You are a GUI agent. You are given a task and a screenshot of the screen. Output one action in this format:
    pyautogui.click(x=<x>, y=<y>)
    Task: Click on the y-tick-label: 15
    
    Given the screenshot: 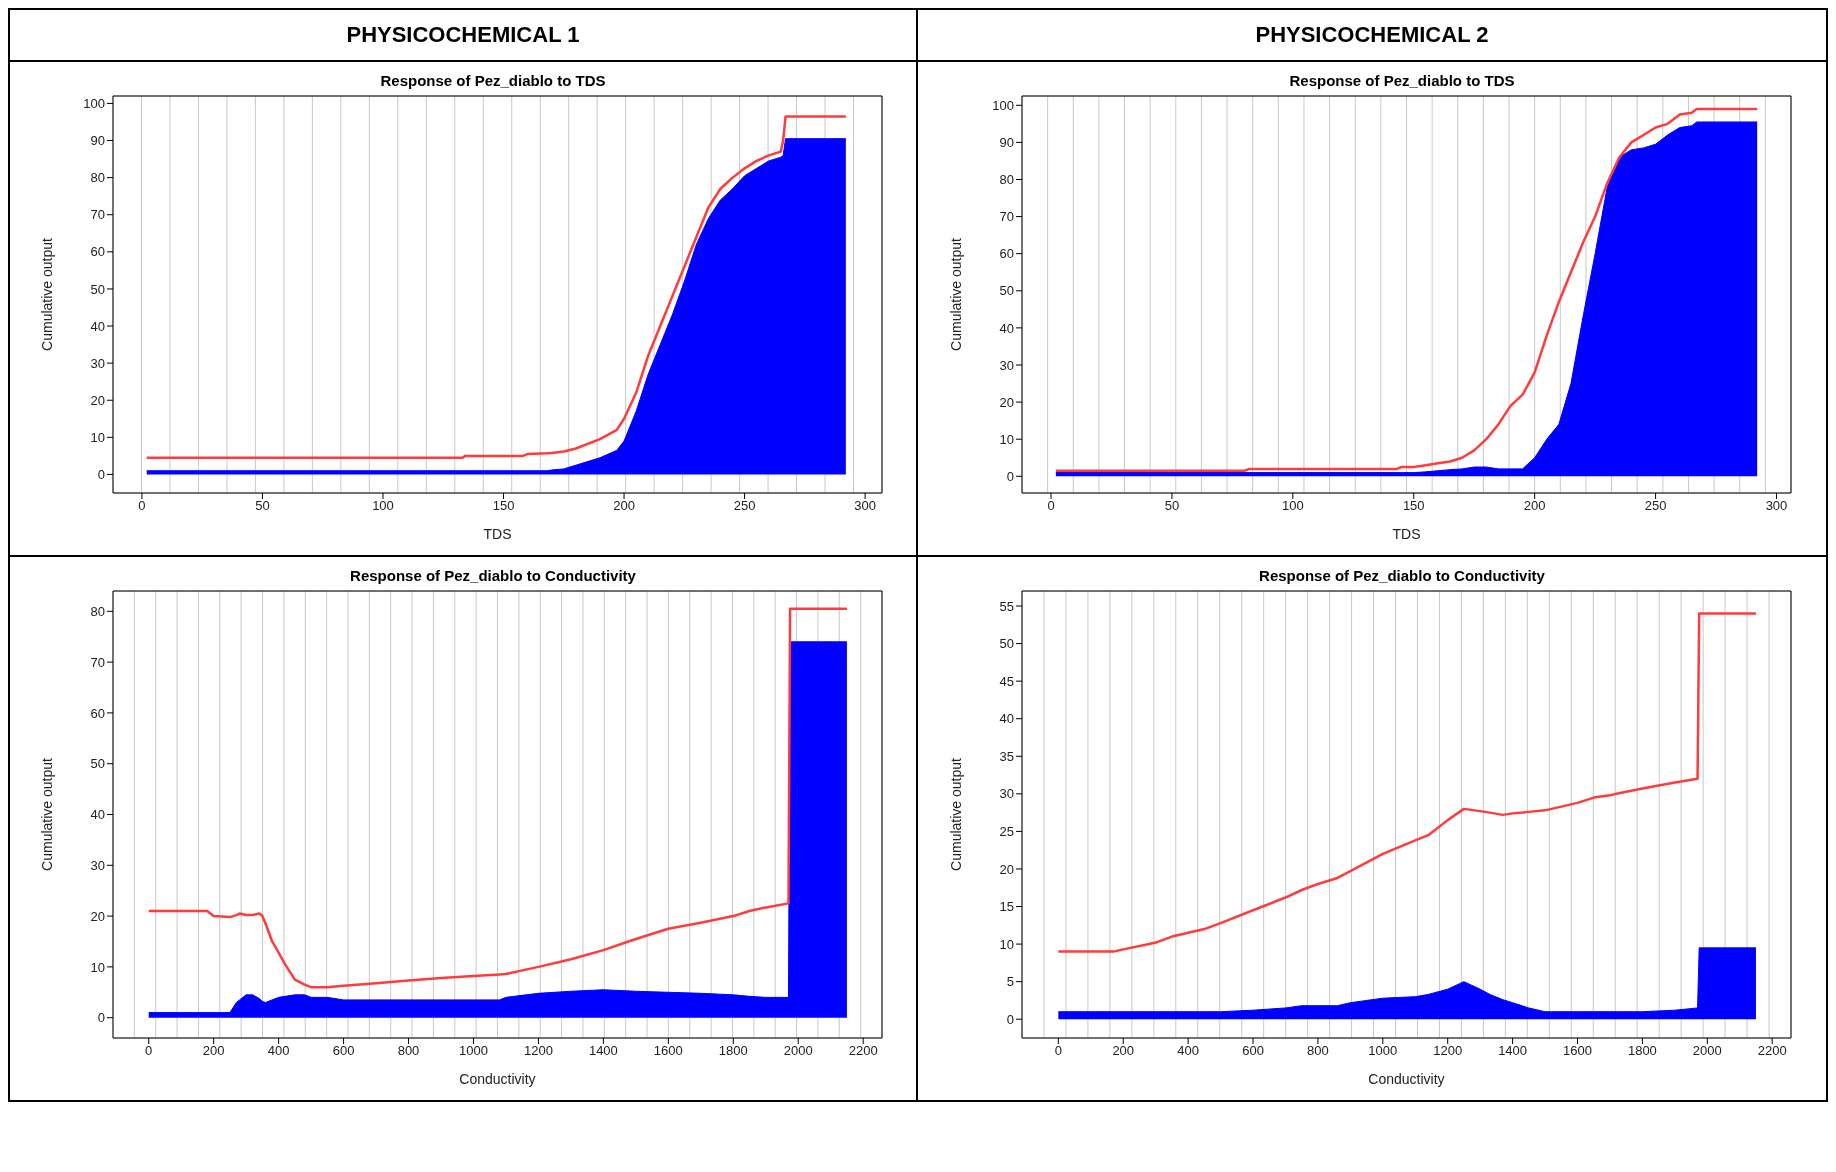 What is the action you would take?
    pyautogui.click(x=1006, y=907)
    